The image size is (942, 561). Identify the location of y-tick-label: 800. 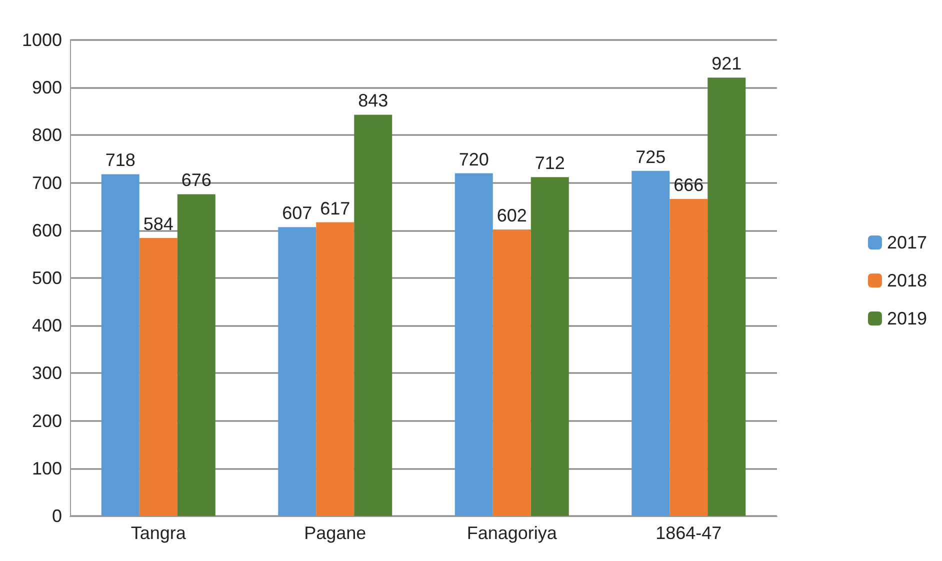
(47, 135).